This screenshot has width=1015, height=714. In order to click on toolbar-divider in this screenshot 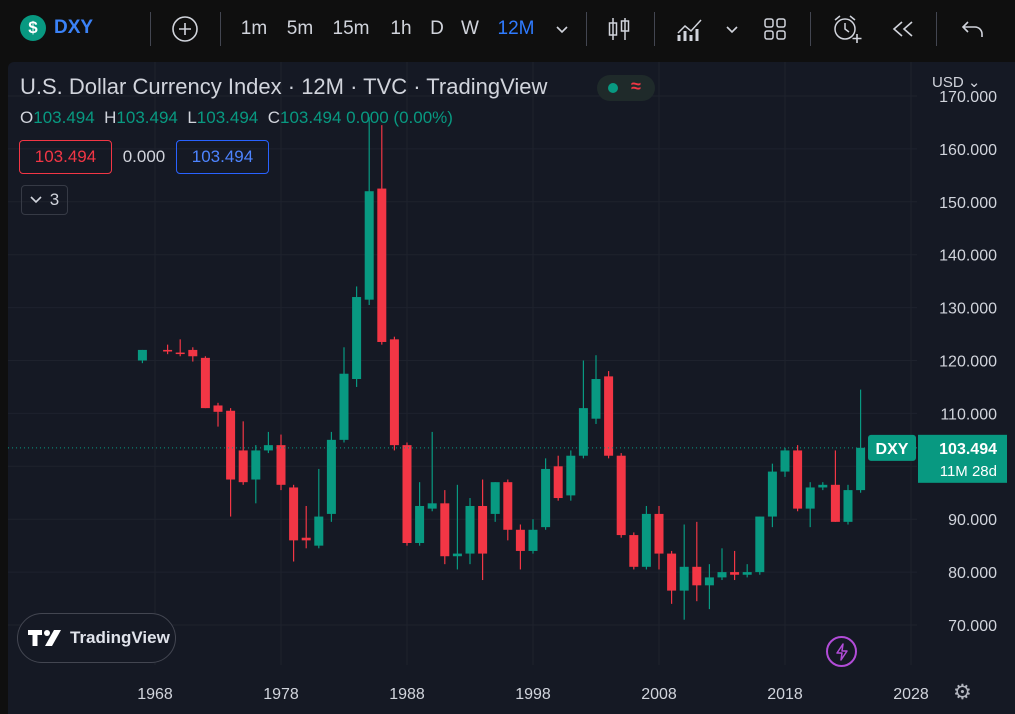, I will do `click(586, 29)`.